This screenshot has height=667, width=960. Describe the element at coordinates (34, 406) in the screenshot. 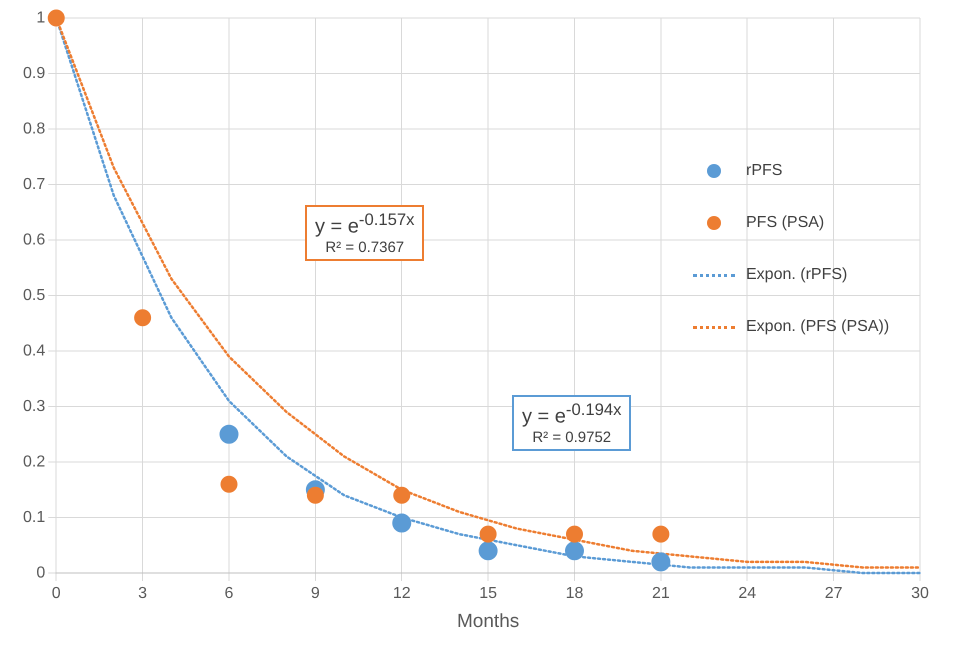

I see `y-tick-label: 0.3` at that location.